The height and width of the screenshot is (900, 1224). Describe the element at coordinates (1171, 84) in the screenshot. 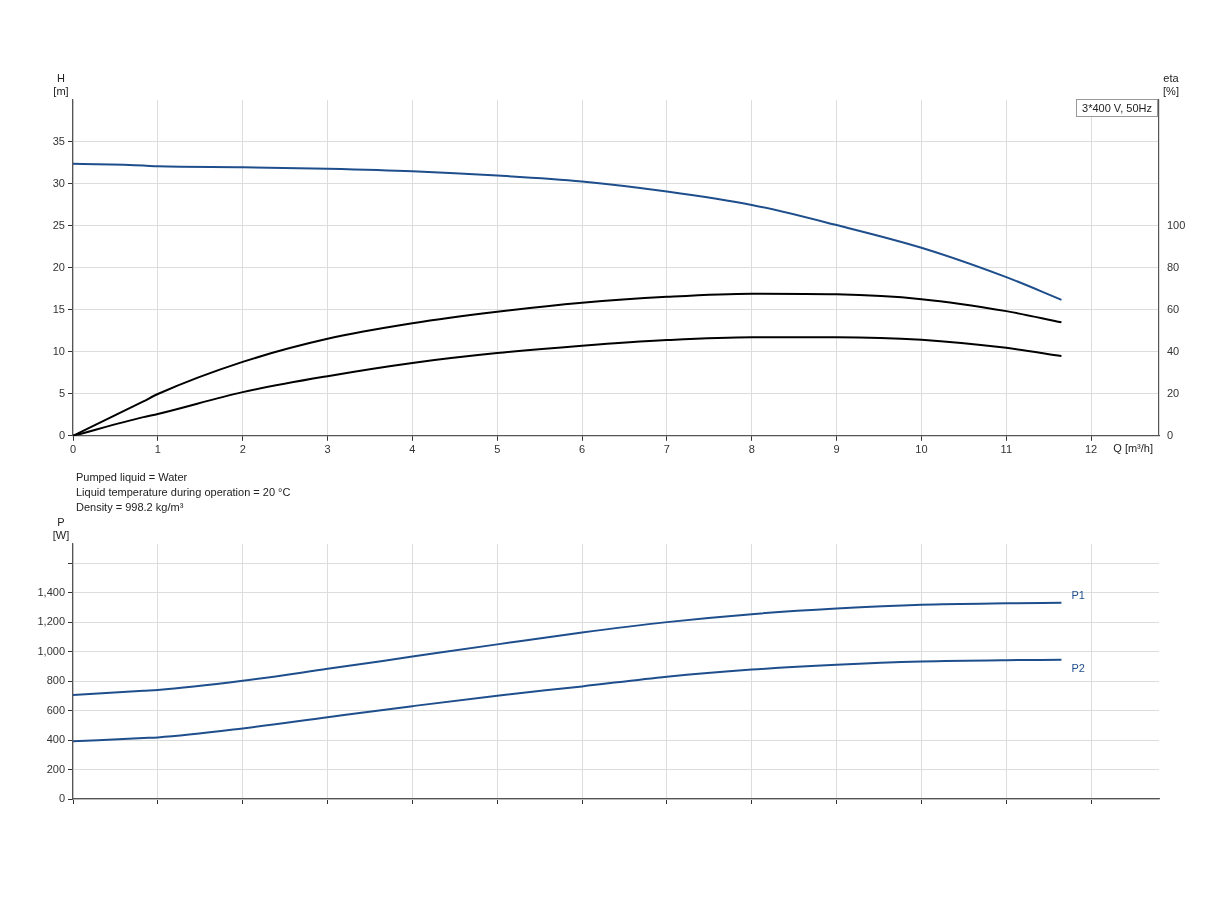

I see `y2-axis-title: eta [%]` at that location.